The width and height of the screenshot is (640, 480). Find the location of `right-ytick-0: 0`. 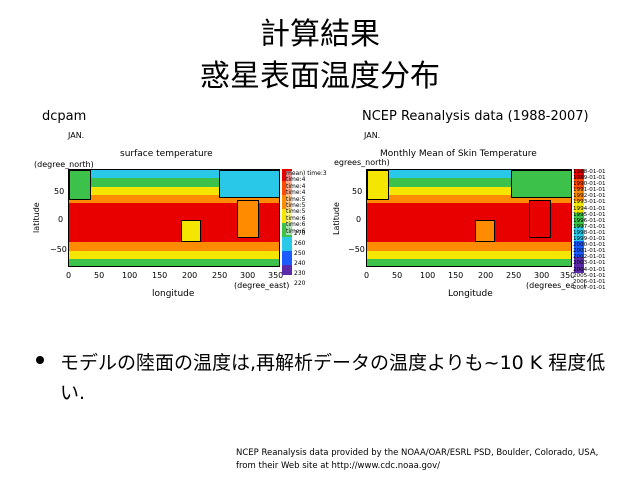

right-ytick-0: 0 is located at coordinates (359, 219).